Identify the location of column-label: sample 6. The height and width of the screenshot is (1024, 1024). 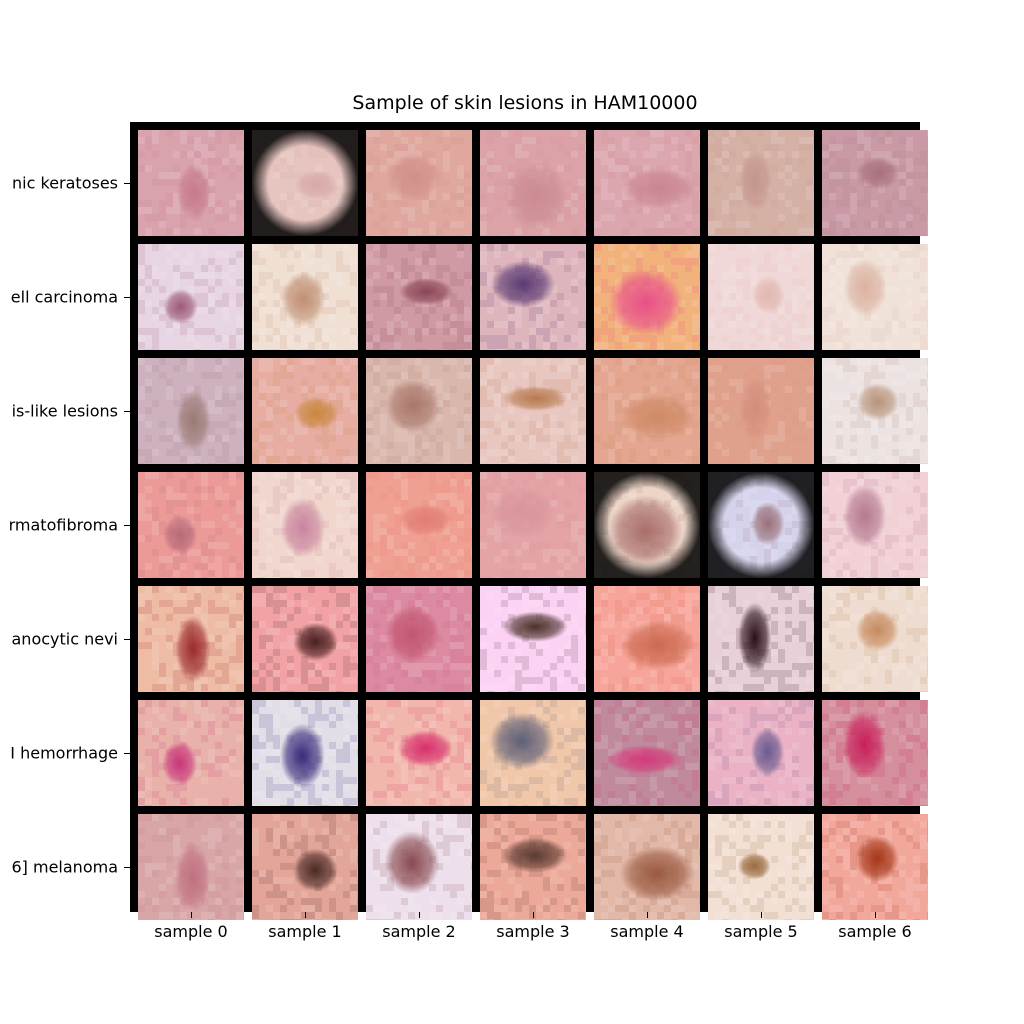
(875, 931).